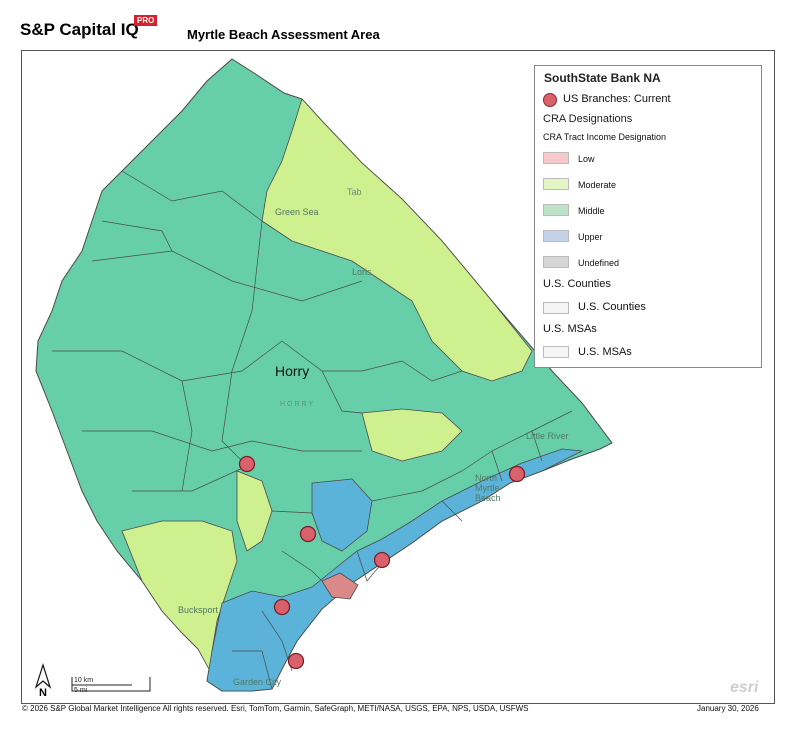 This screenshot has height=736, width=793. Describe the element at coordinates (556, 184) in the screenshot. I see `legend-swatch-moderate` at that location.